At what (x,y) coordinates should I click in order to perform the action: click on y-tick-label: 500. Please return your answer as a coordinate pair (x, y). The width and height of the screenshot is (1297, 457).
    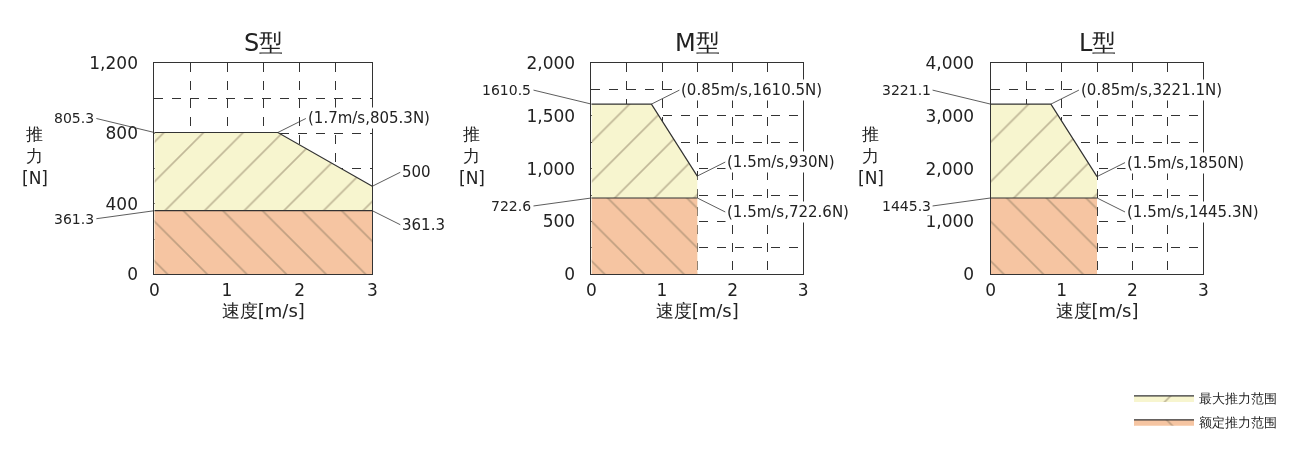
    Looking at the image, I should click on (559, 221).